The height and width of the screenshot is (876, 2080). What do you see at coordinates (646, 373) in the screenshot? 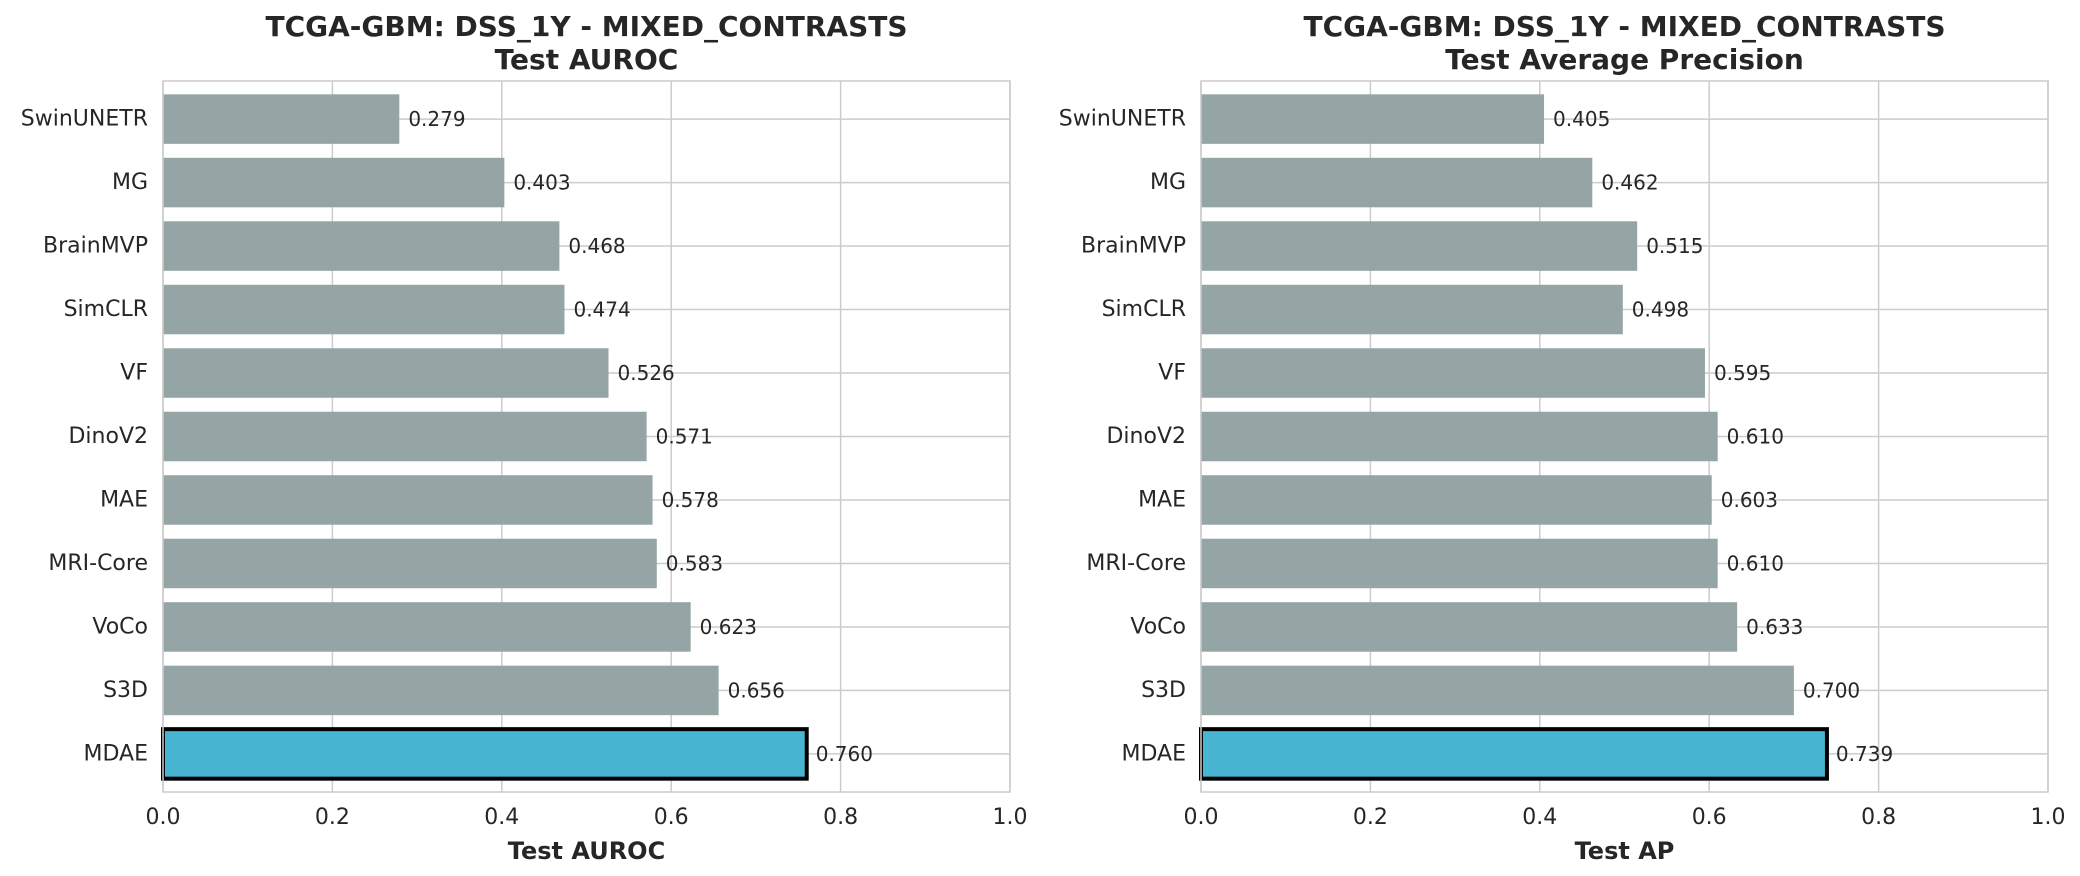
I see `value-label: 0.526` at bounding box center [646, 373].